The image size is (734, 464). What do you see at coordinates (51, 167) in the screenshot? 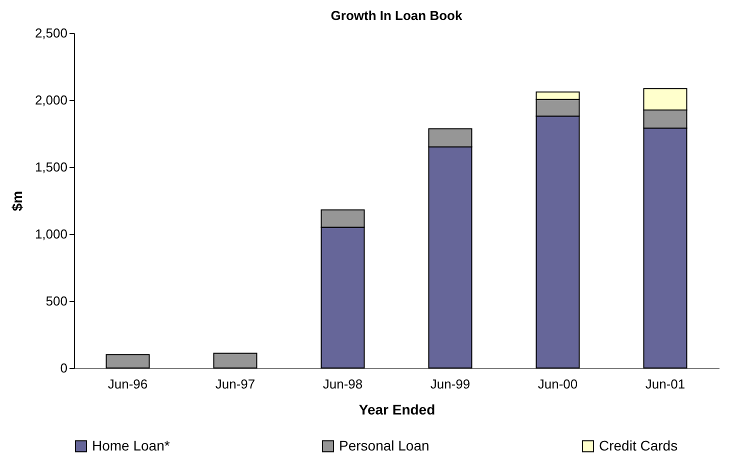
I see `y-tick-label: 1,500` at bounding box center [51, 167].